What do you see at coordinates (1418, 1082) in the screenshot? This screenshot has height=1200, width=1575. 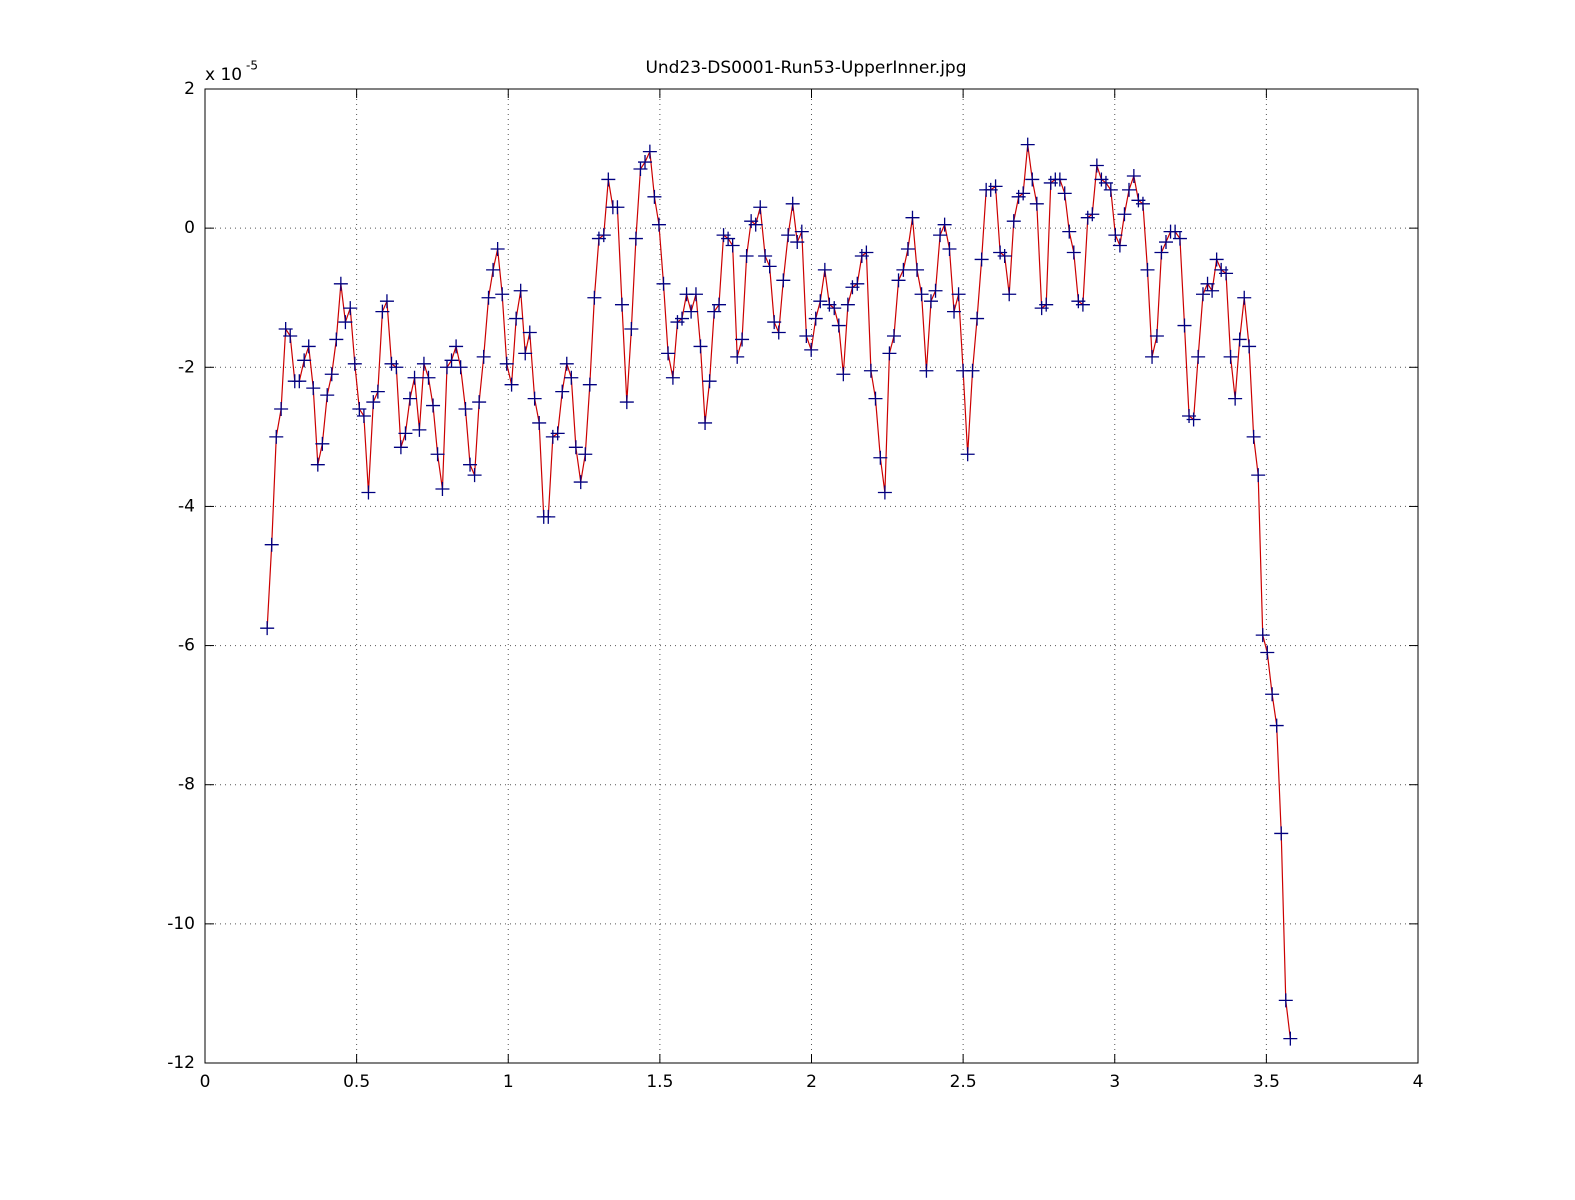 I see `x-tick-label: 4` at bounding box center [1418, 1082].